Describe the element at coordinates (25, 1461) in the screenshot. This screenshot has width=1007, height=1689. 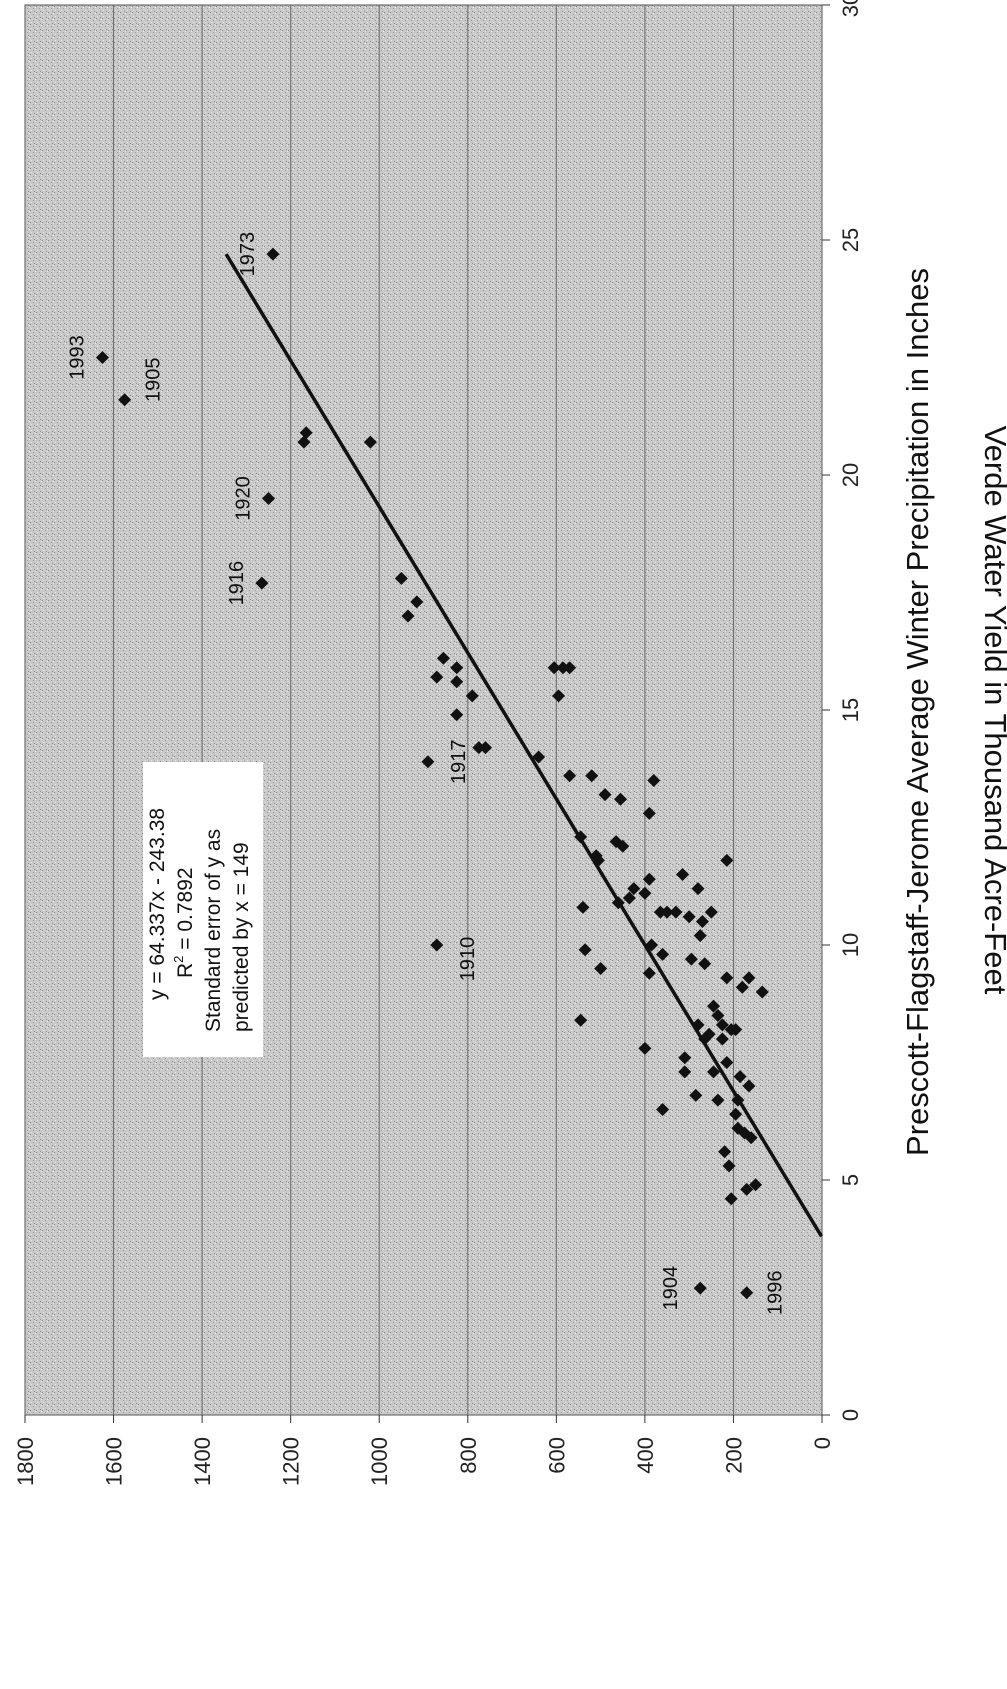
I see `y-tick-label: 1800` at that location.